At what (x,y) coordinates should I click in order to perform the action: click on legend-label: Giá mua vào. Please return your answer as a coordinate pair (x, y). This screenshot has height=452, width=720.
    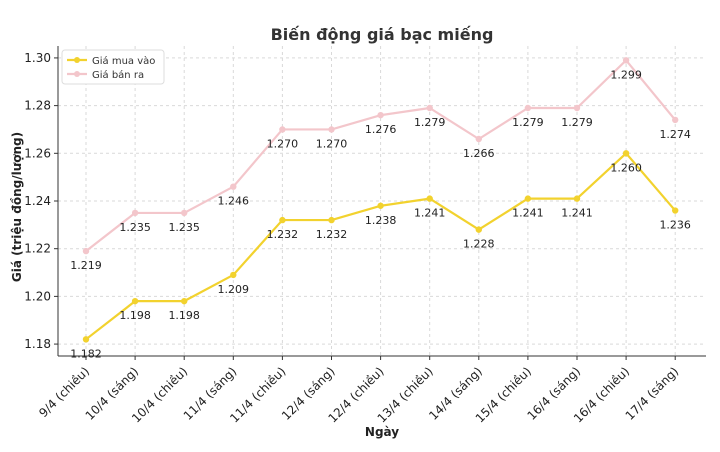
    Looking at the image, I should click on (123, 61).